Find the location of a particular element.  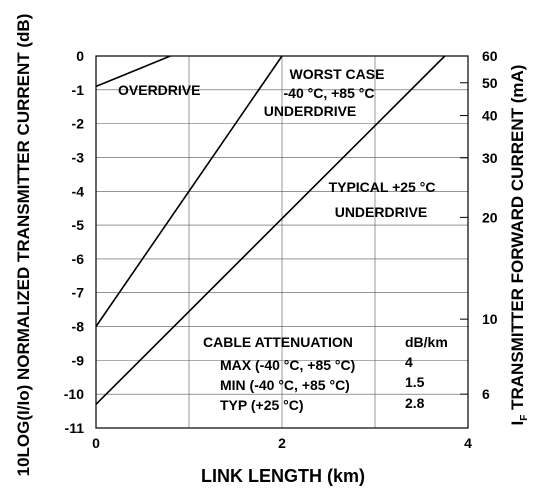

right-tick-label: 50 is located at coordinates (490, 83).